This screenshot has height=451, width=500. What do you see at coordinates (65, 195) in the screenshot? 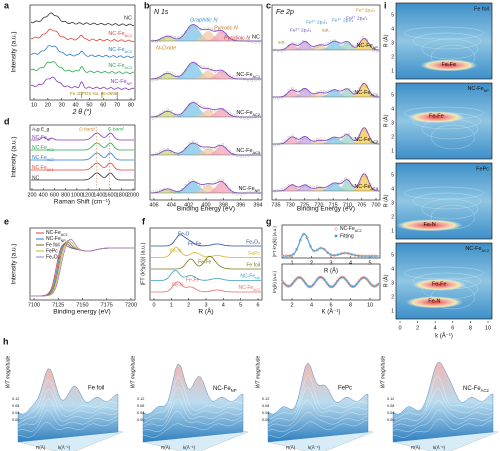
I see `x-tick-label: 800` at bounding box center [65, 195].